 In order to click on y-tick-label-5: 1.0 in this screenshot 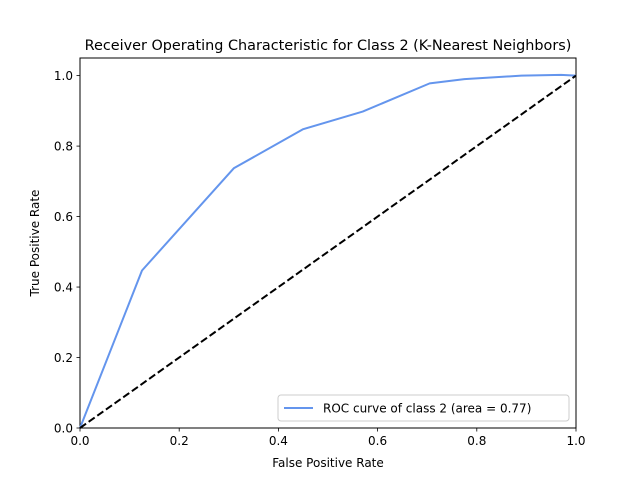, I will do `click(63, 76)`.